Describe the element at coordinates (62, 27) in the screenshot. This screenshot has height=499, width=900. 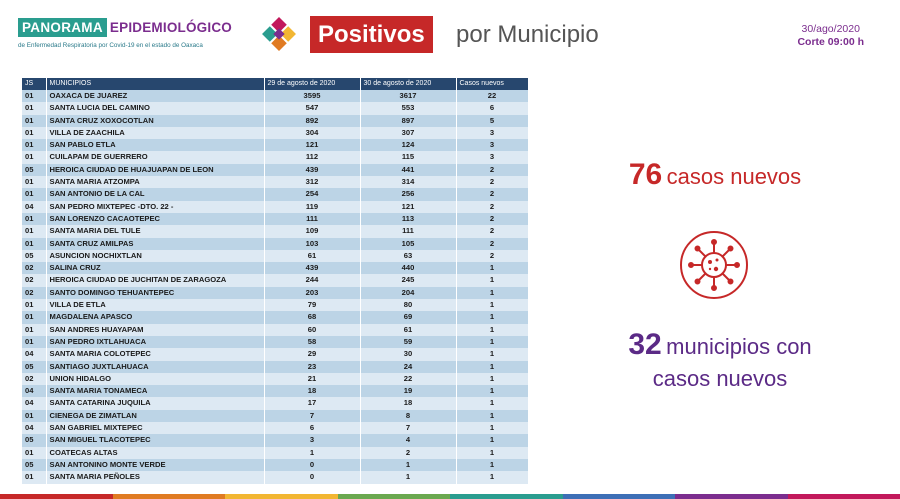
I see `brand-panorama: PANORAMA` at that location.